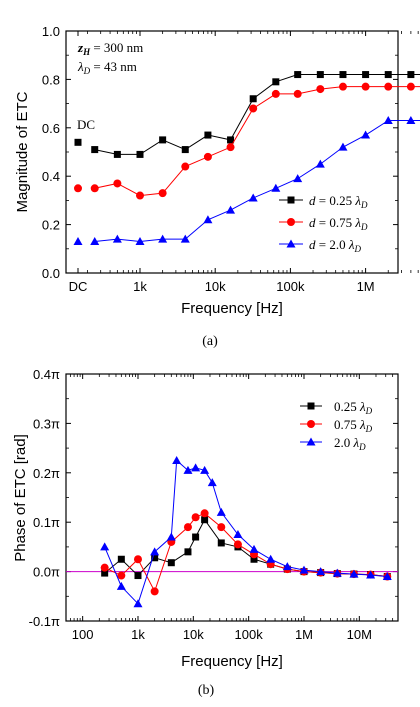 This screenshot has width=420, height=707. I want to click on svg-text: 2.0 λD, so click(350, 443).